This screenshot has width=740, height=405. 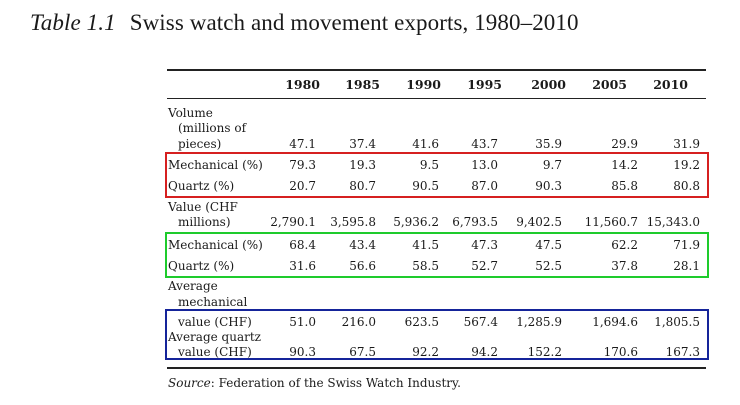 What do you see at coordinates (475, 222) in the screenshot?
I see `table-cell: 6,793.5` at bounding box center [475, 222].